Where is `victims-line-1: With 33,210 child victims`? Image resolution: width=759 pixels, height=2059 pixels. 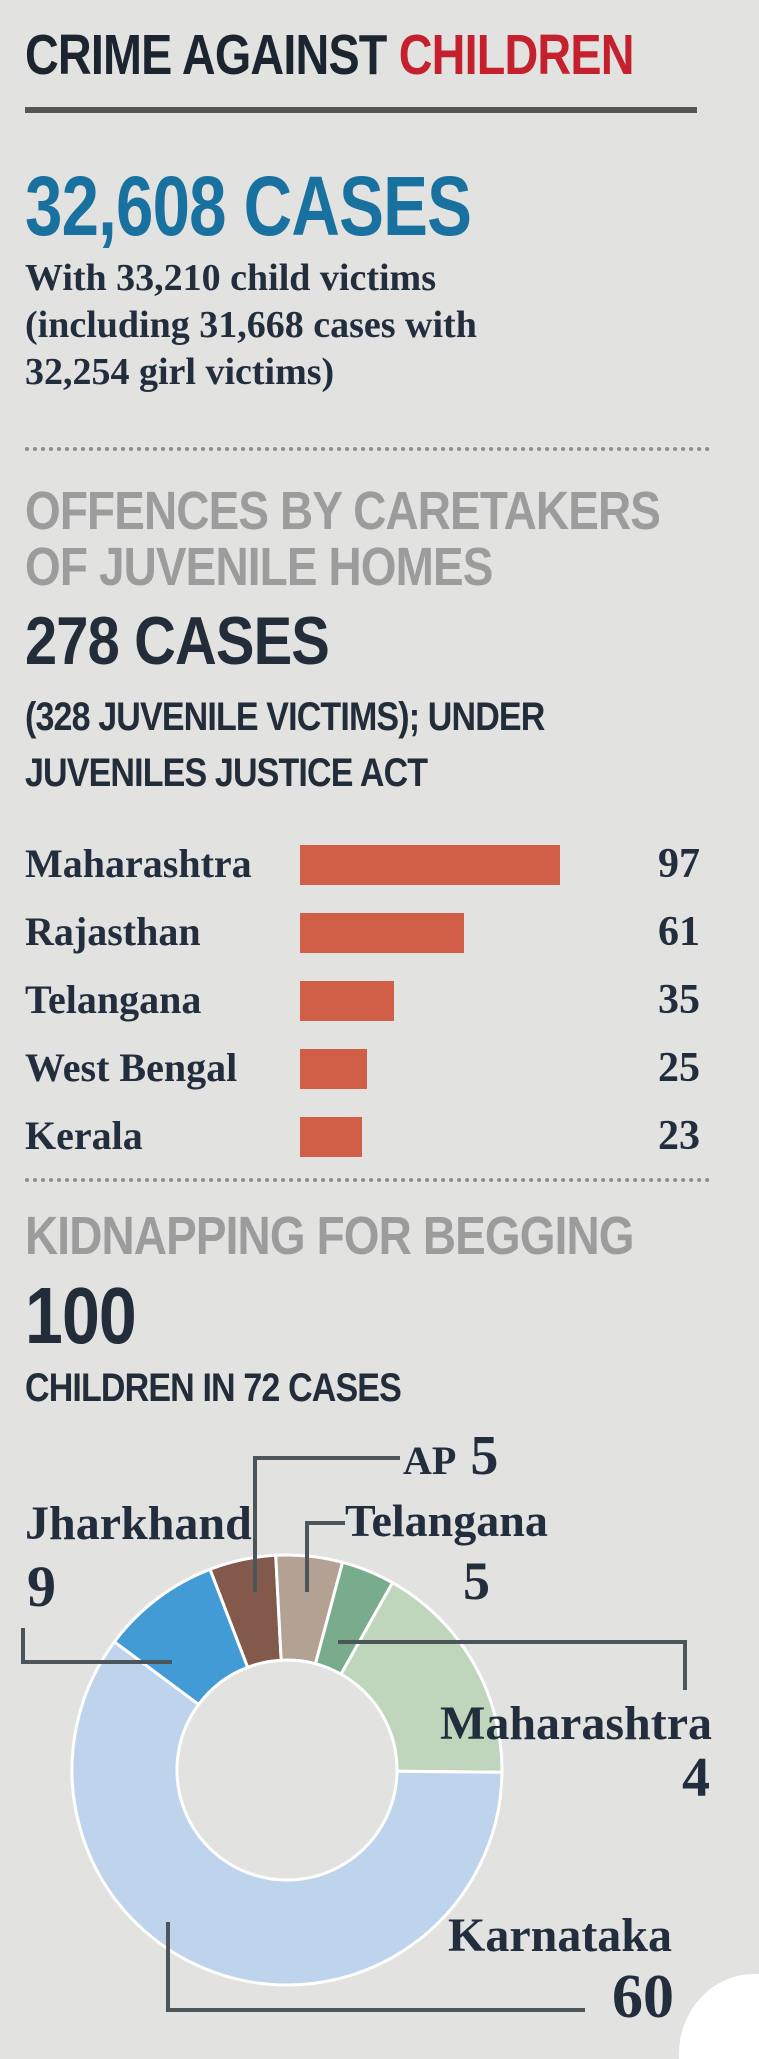 victims-line-1: With 33,210 child victims is located at coordinates (230, 278).